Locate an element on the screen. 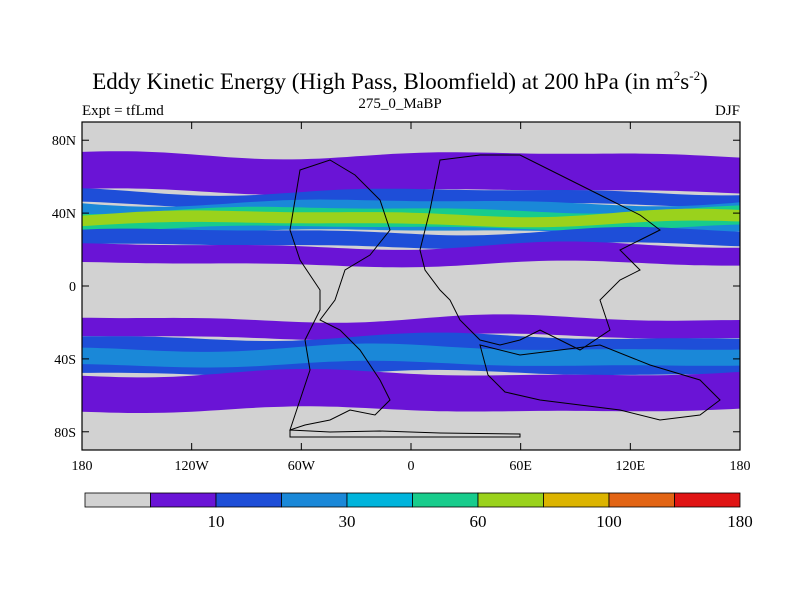 The height and width of the screenshot is (600, 800). x-tick-label: 60W is located at coordinates (302, 466).